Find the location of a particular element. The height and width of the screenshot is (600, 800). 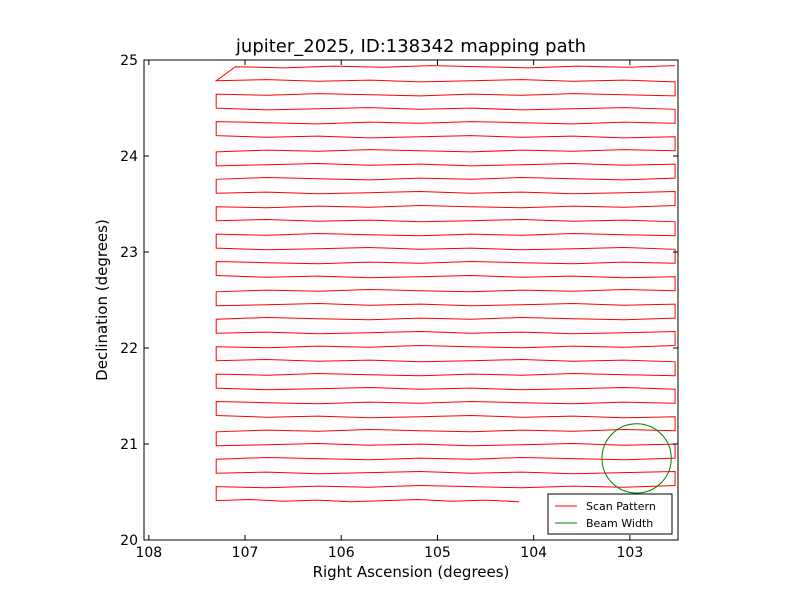

y-tick-label: 21 is located at coordinates (129, 445).